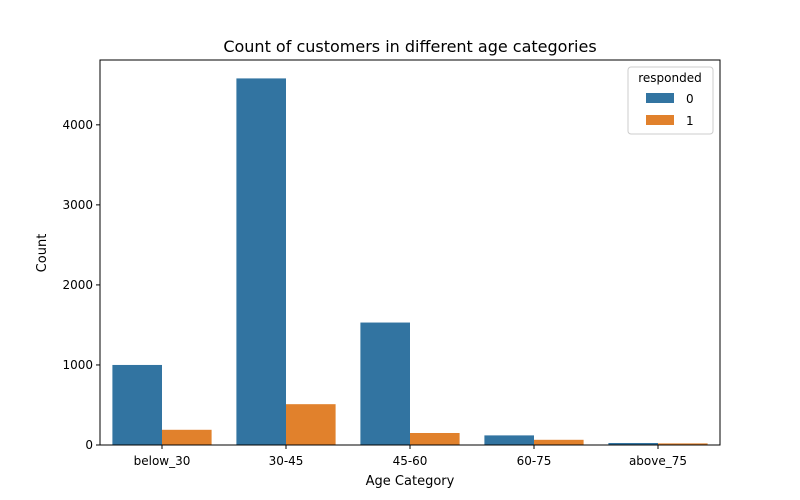 The width and height of the screenshot is (800, 500). What do you see at coordinates (77, 205) in the screenshot?
I see `y-tick-label: 3000` at bounding box center [77, 205].